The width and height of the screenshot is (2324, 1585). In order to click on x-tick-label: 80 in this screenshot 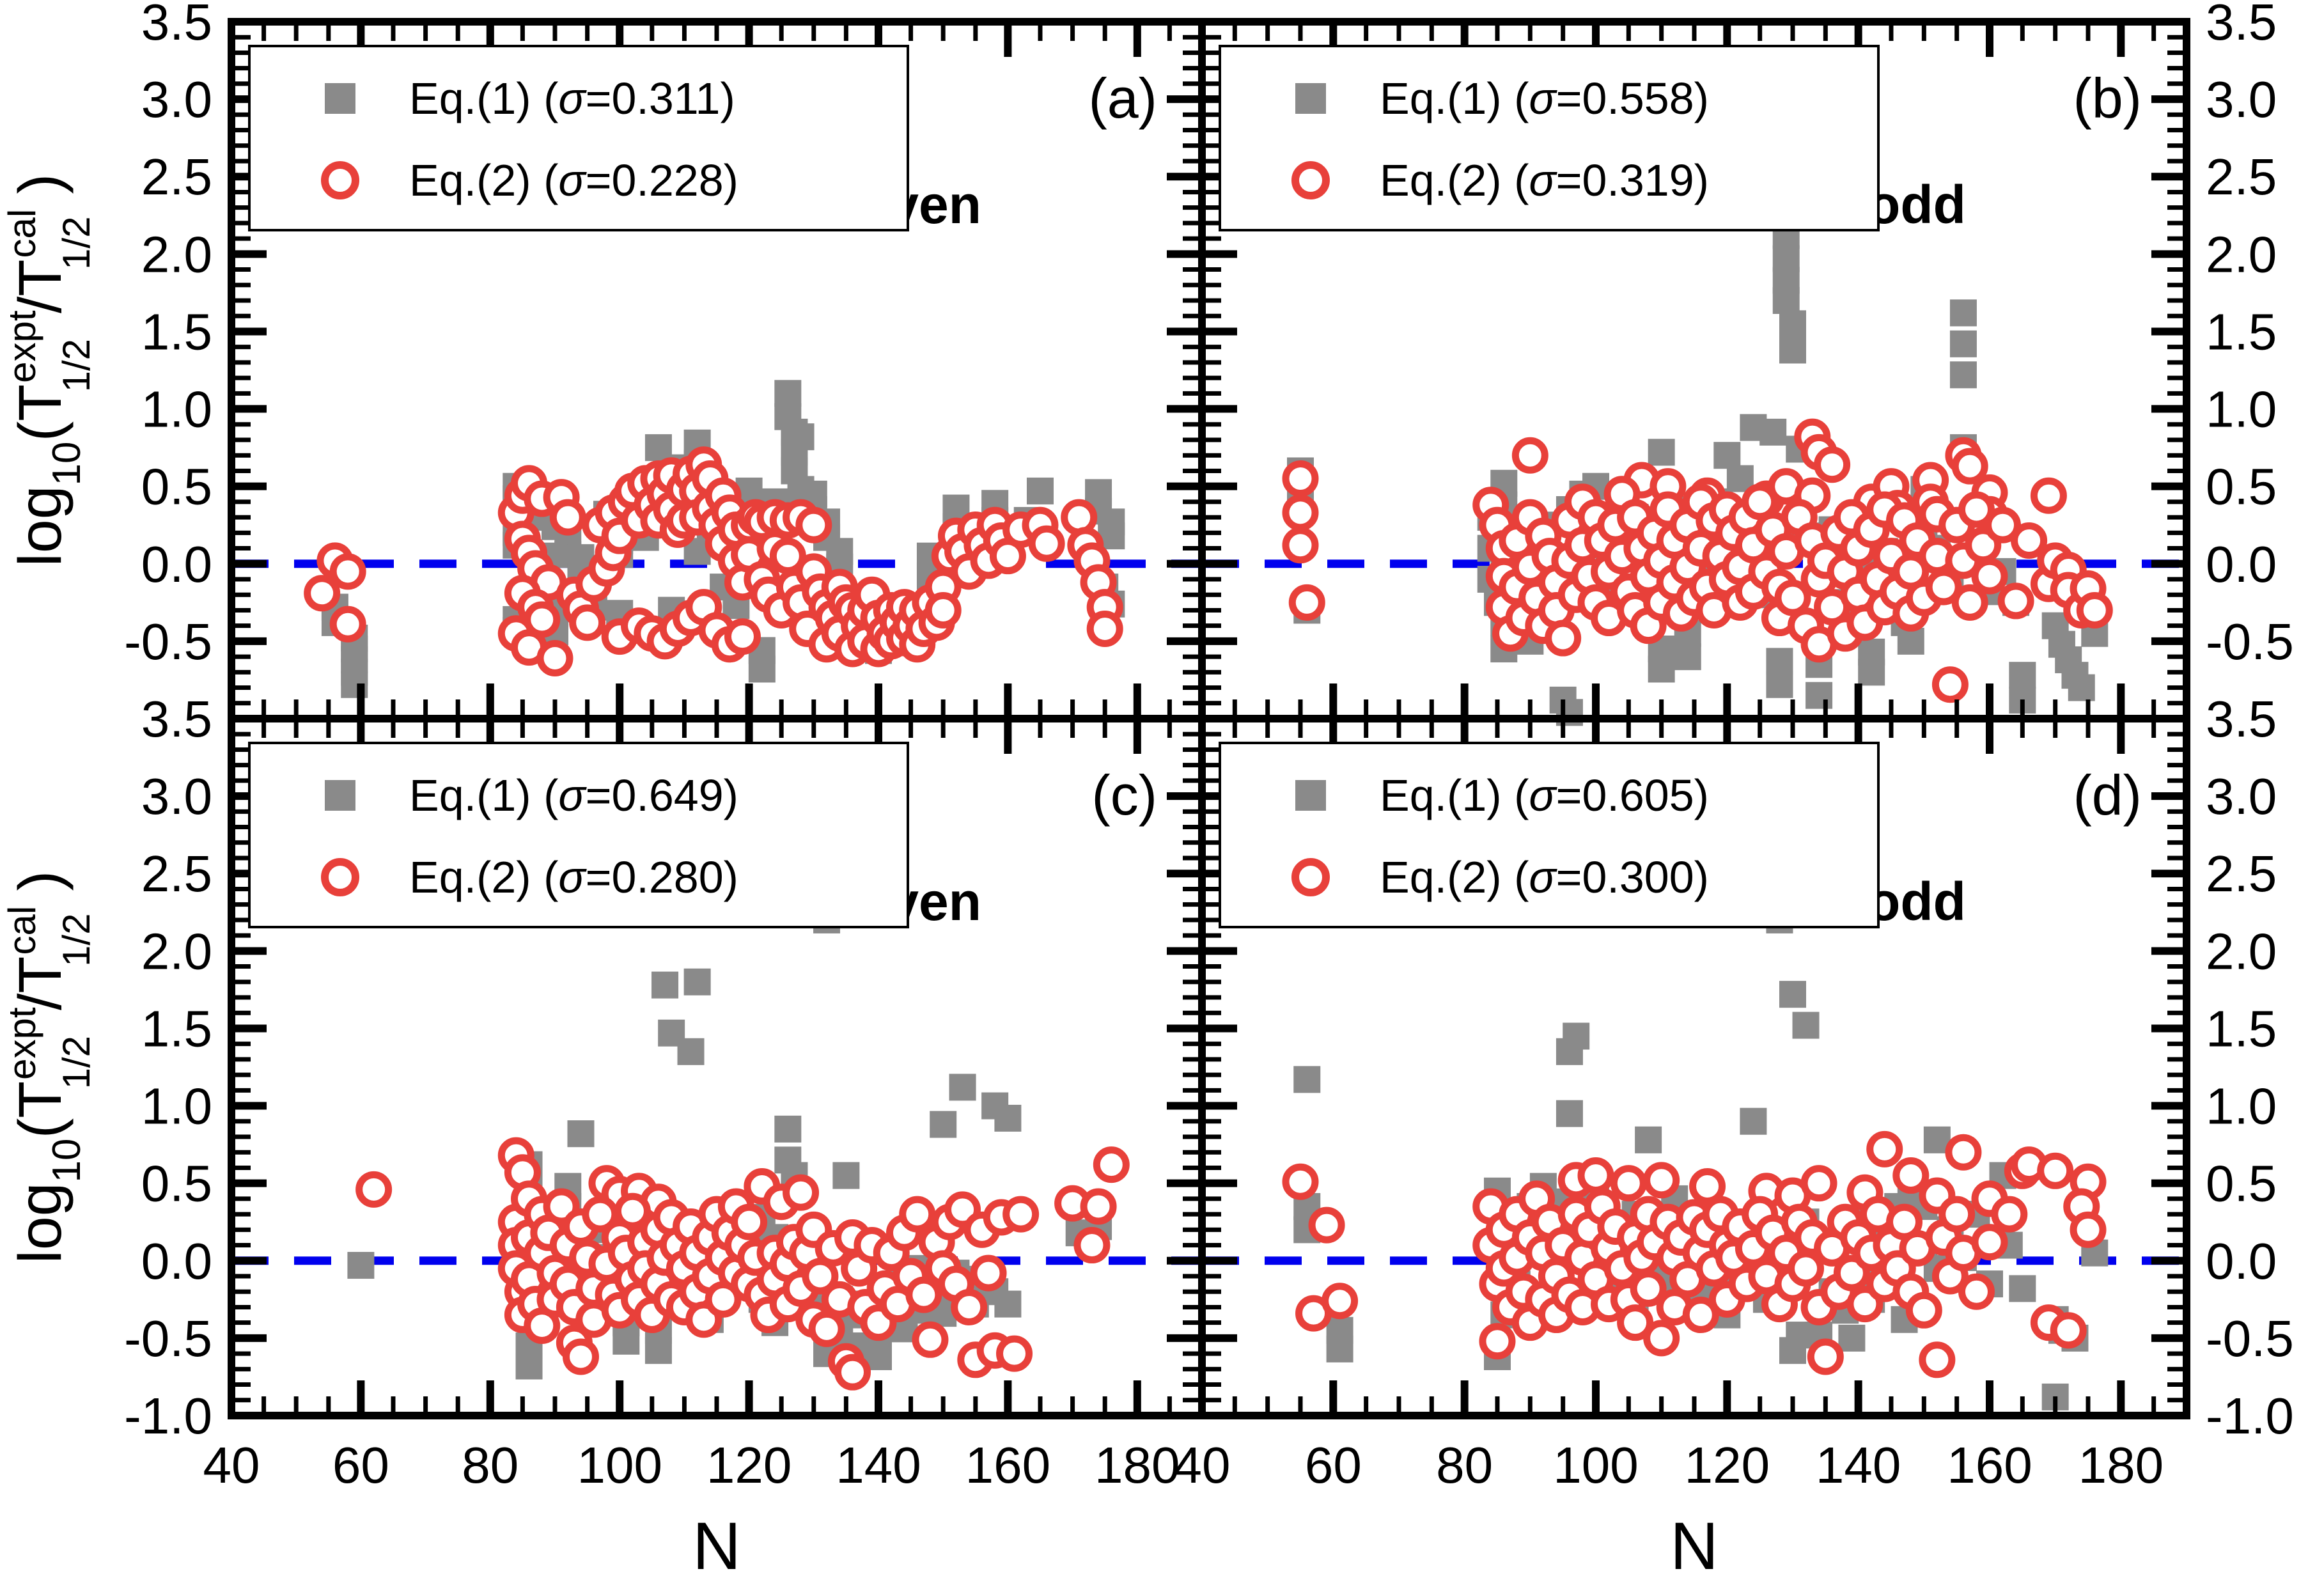, I will do `click(490, 1465)`.